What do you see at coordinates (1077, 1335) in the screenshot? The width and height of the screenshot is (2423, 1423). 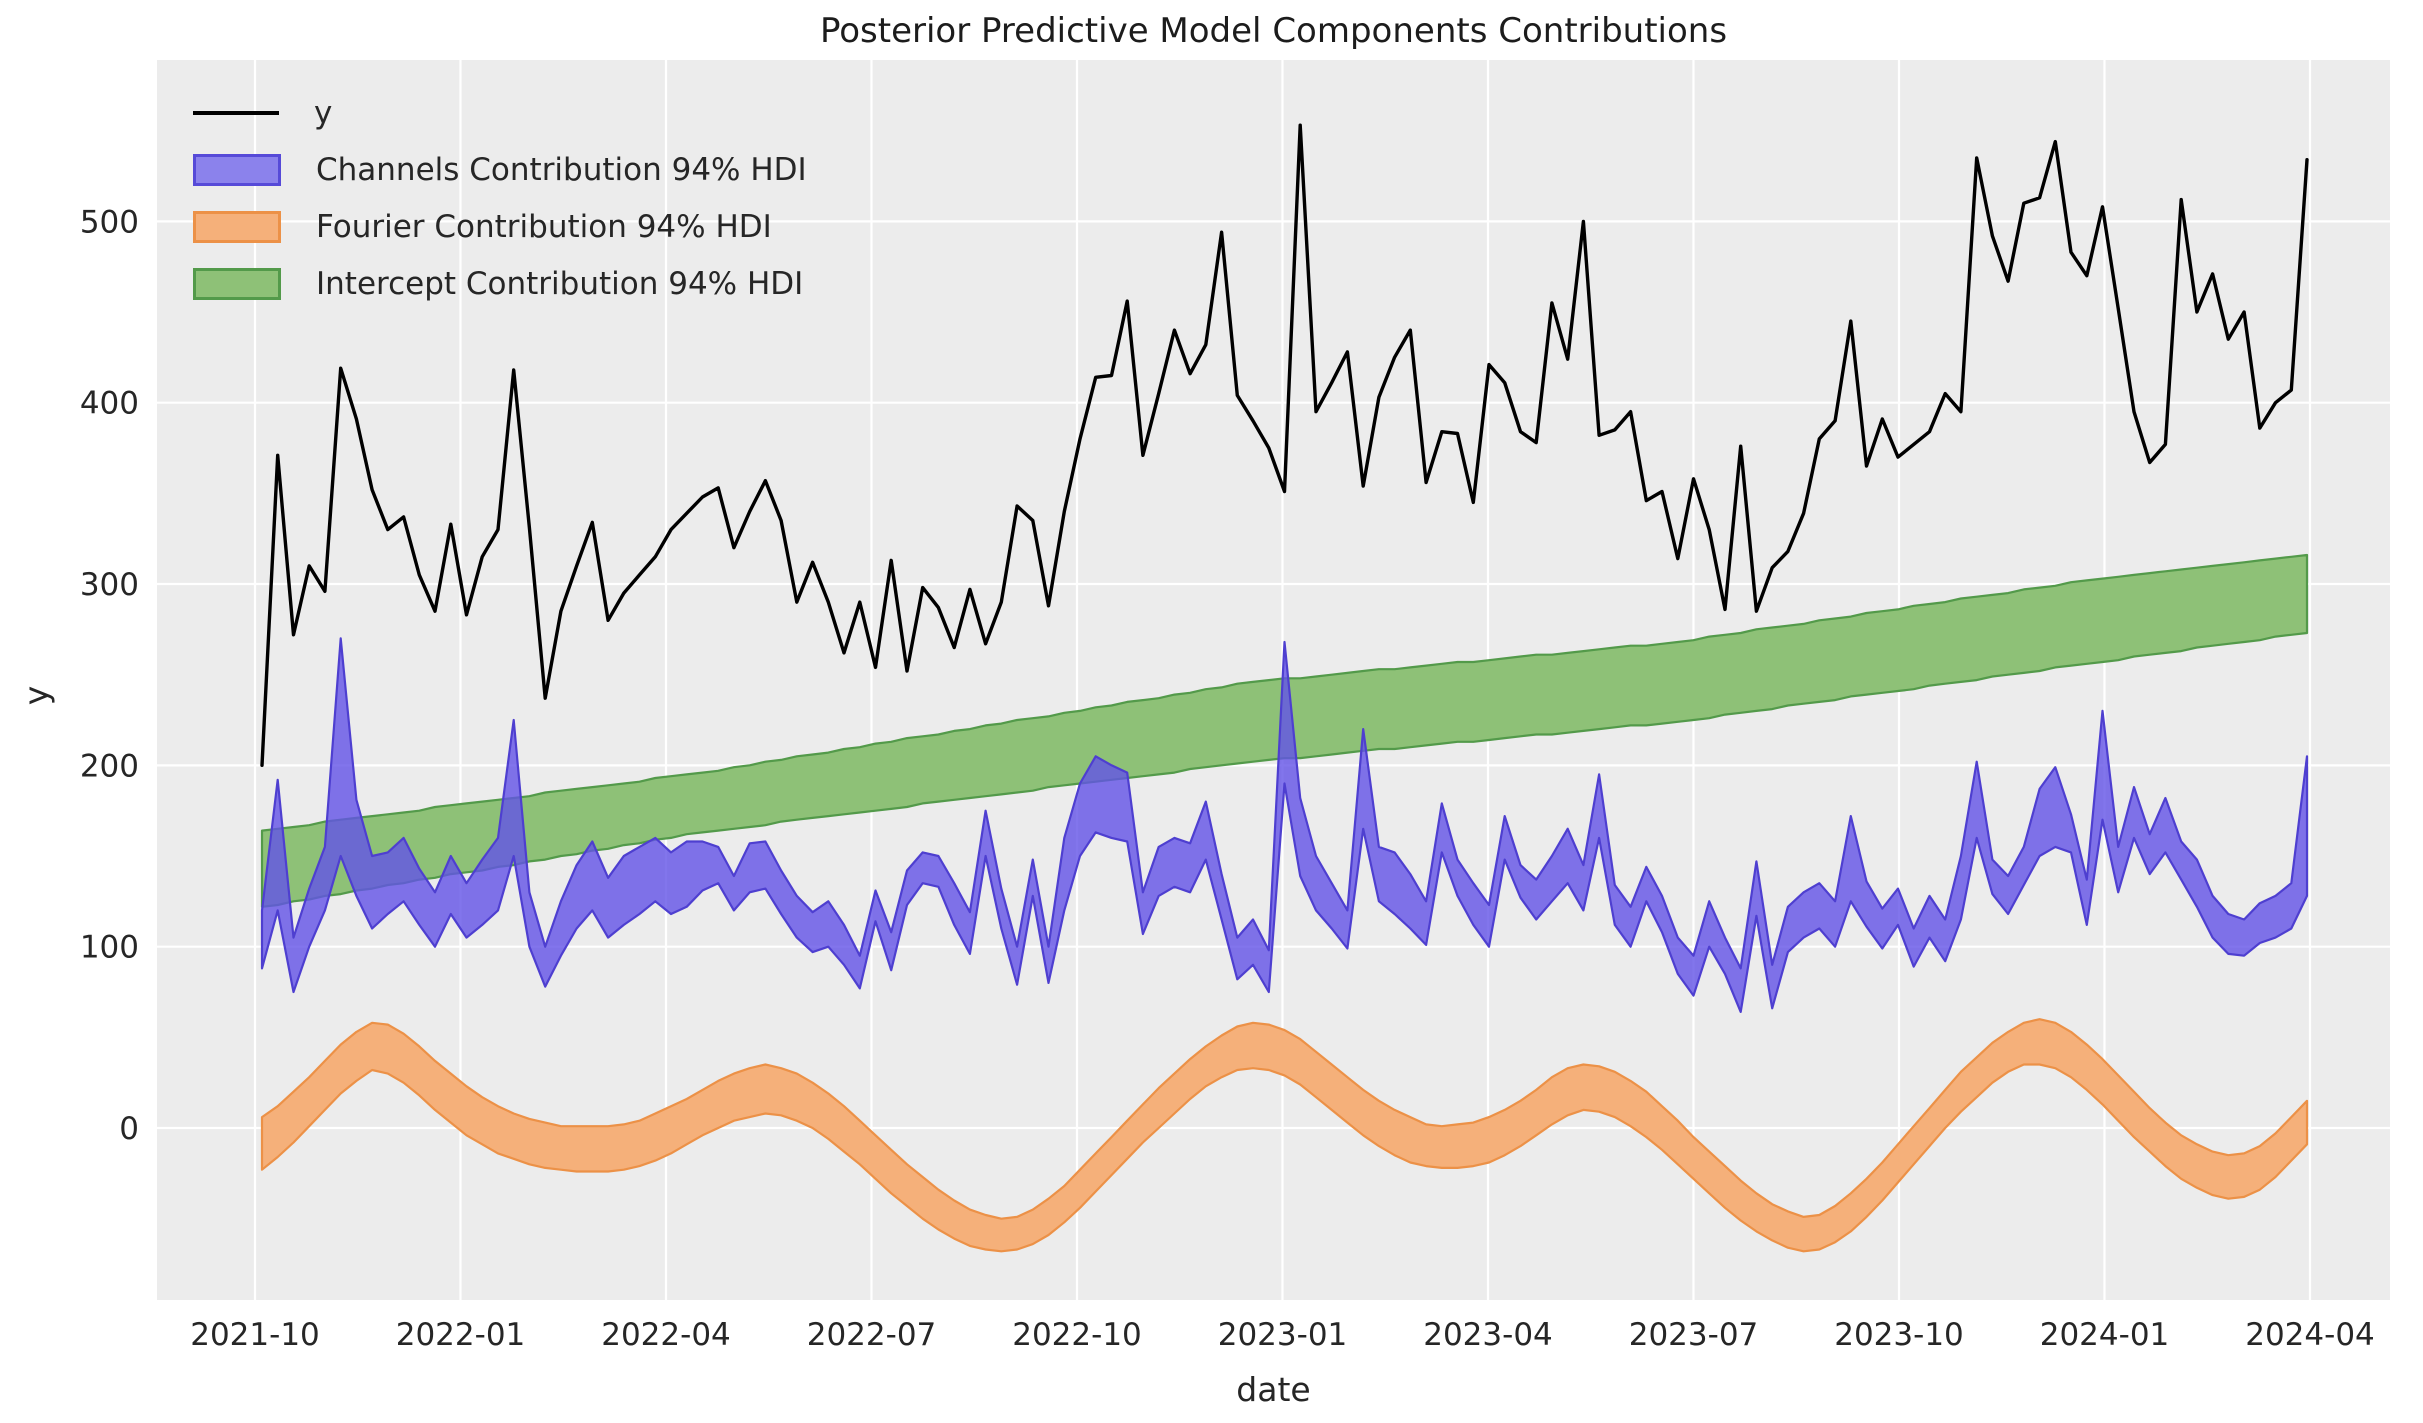 I see `x-tick-label: 2022-10` at bounding box center [1077, 1335].